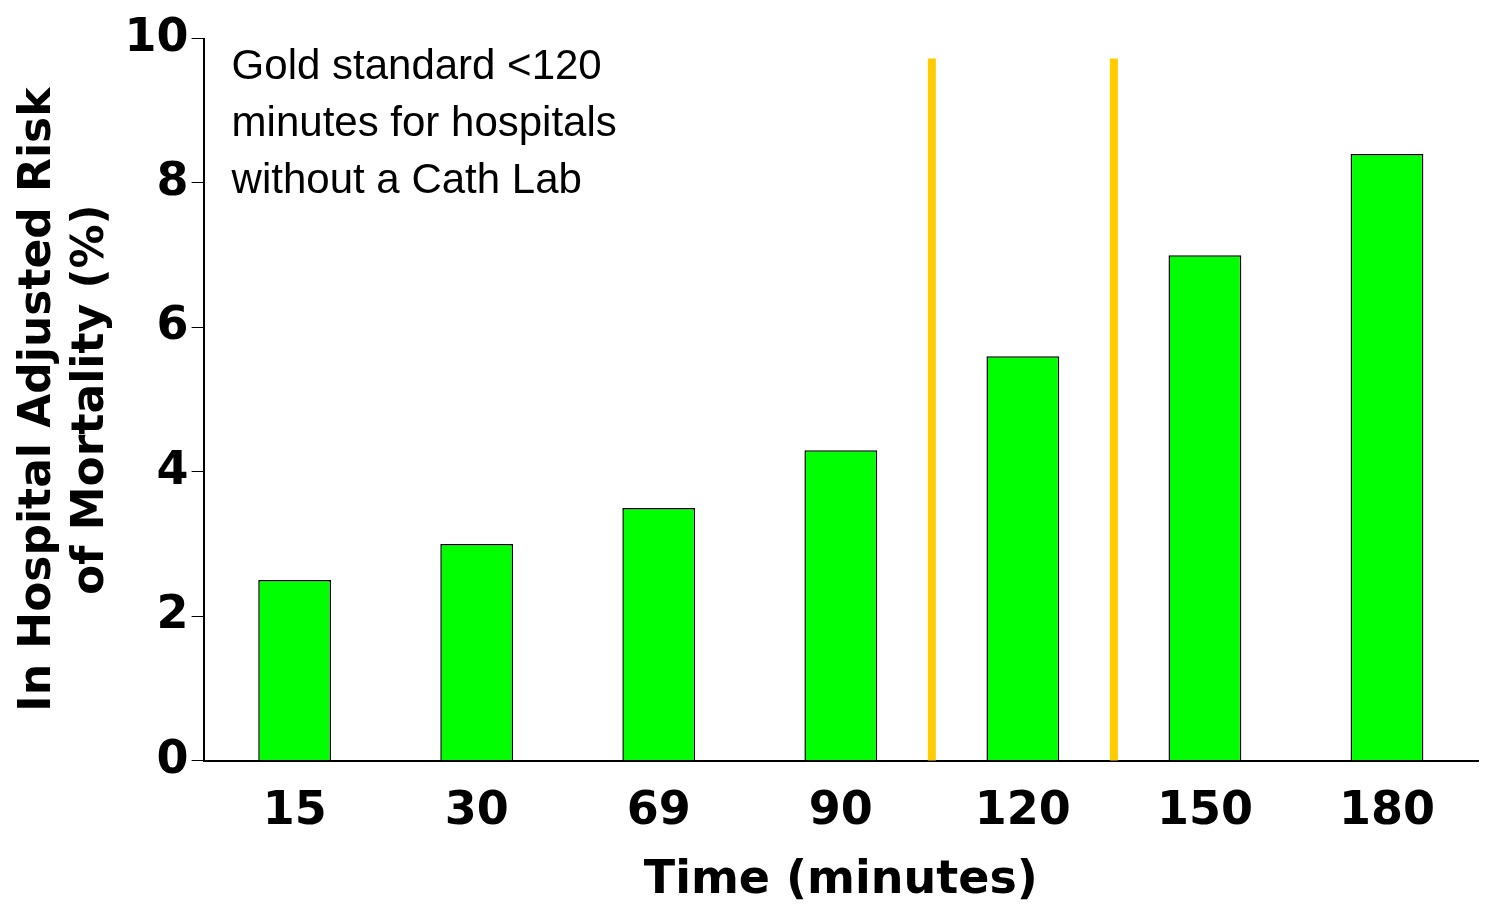 This screenshot has height=924, width=1499. I want to click on x-axis-title: Time (minutes), so click(840, 877).